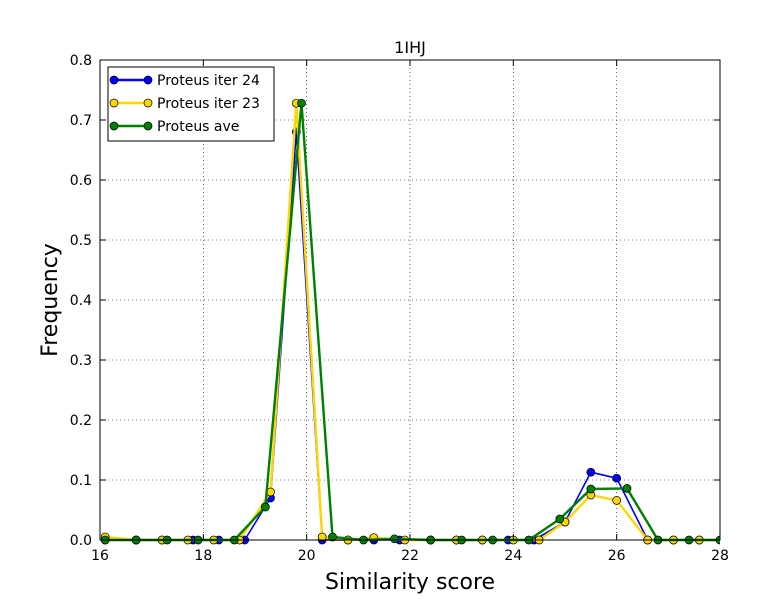 This screenshot has height=600, width=759. Describe the element at coordinates (410, 47) in the screenshot. I see `chart-title: 1IHJ` at that location.